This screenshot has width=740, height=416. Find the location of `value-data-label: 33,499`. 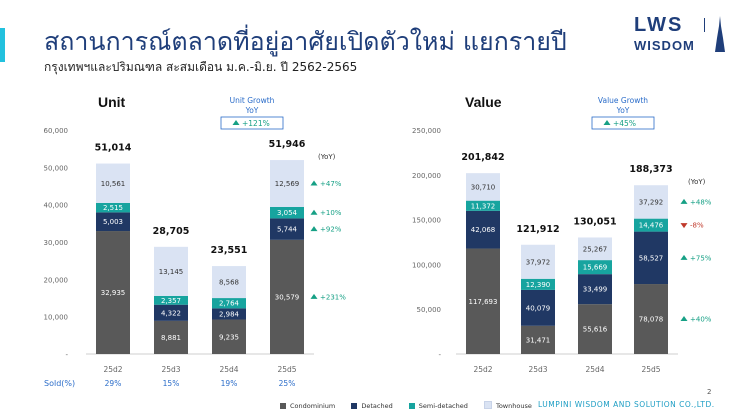

value-data-label: 33,499 is located at coordinates (595, 290).